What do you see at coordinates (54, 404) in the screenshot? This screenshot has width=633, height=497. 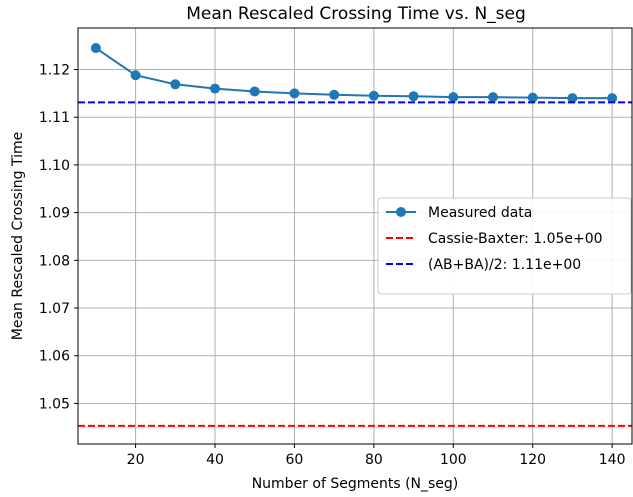 I see `y-tick-label: 1.05` at bounding box center [54, 404].